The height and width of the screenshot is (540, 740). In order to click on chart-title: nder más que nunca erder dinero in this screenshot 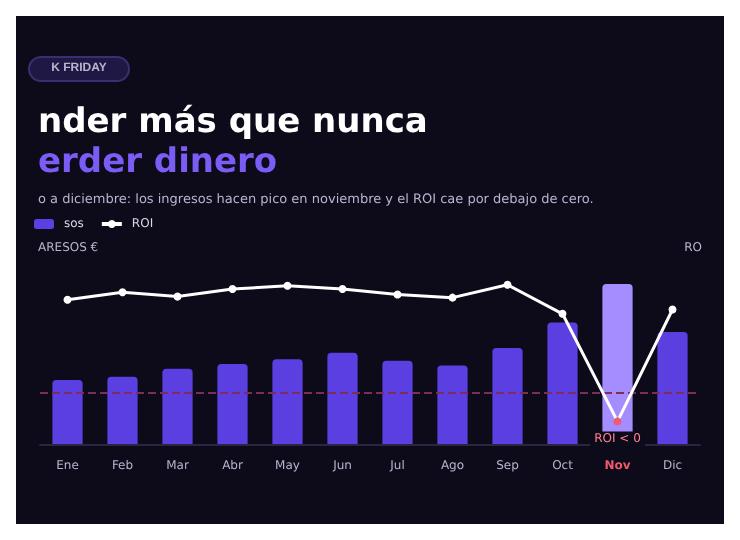, I will do `click(233, 142)`.